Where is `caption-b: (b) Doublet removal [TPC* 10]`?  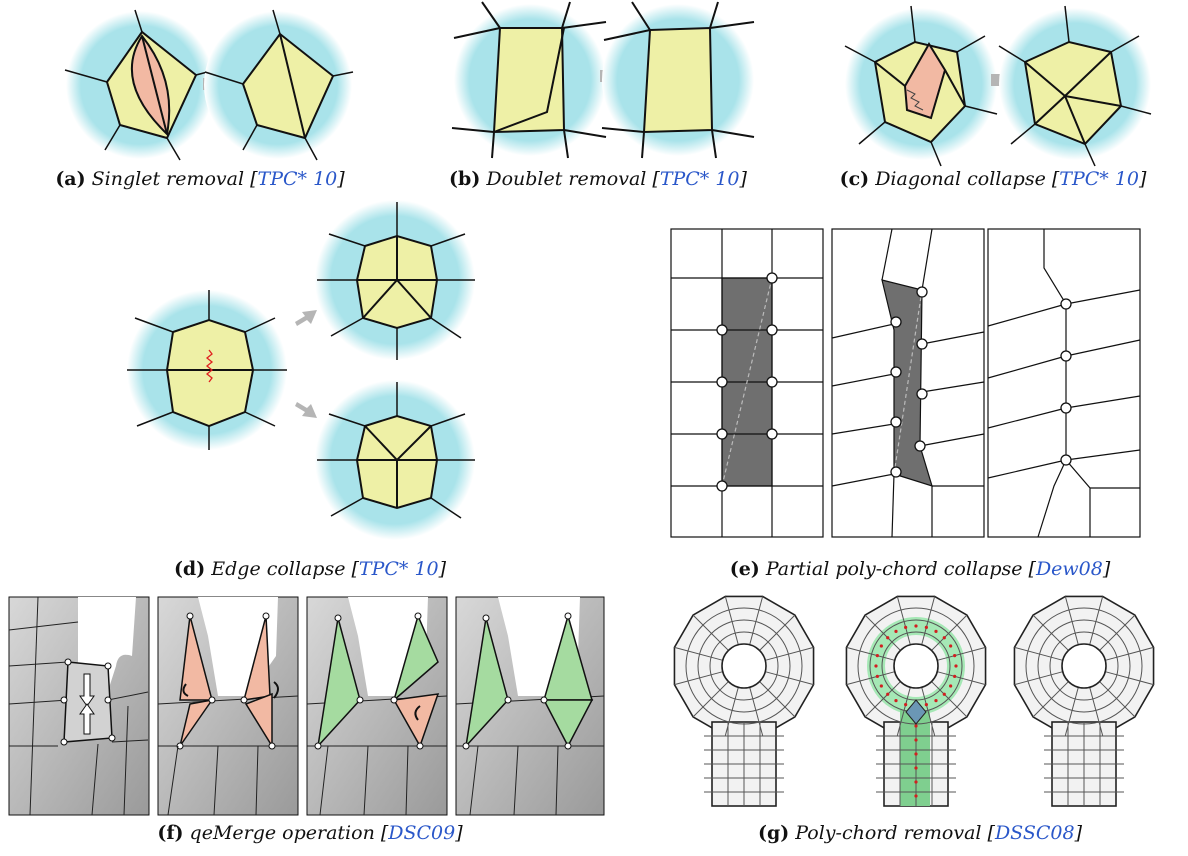 caption-b: (b) Doublet removal [TPC* 10] is located at coordinates (598, 179).